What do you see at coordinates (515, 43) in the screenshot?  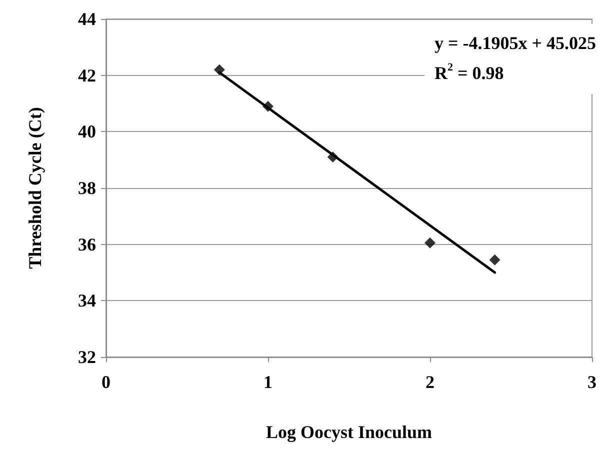 I see `annotation: y = -4.1905x + 45.025` at bounding box center [515, 43].